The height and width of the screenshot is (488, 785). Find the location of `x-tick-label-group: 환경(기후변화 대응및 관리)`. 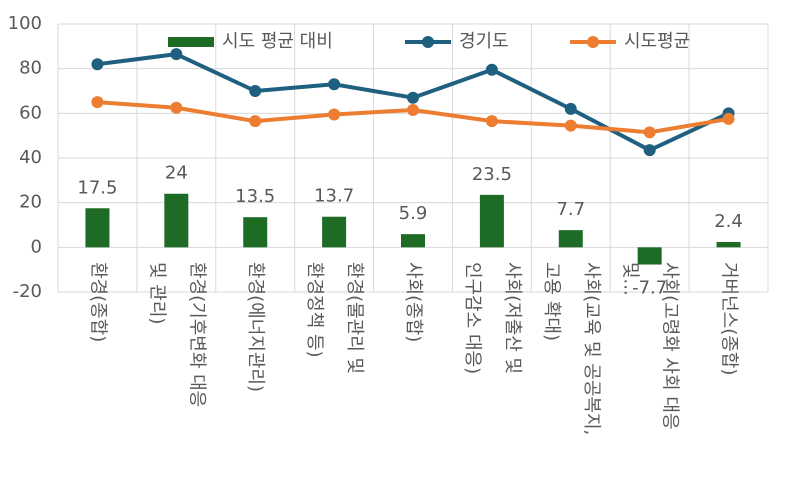

x-tick-label-group: 환경(기후변화 대응및 관리) is located at coordinates (176, 334).